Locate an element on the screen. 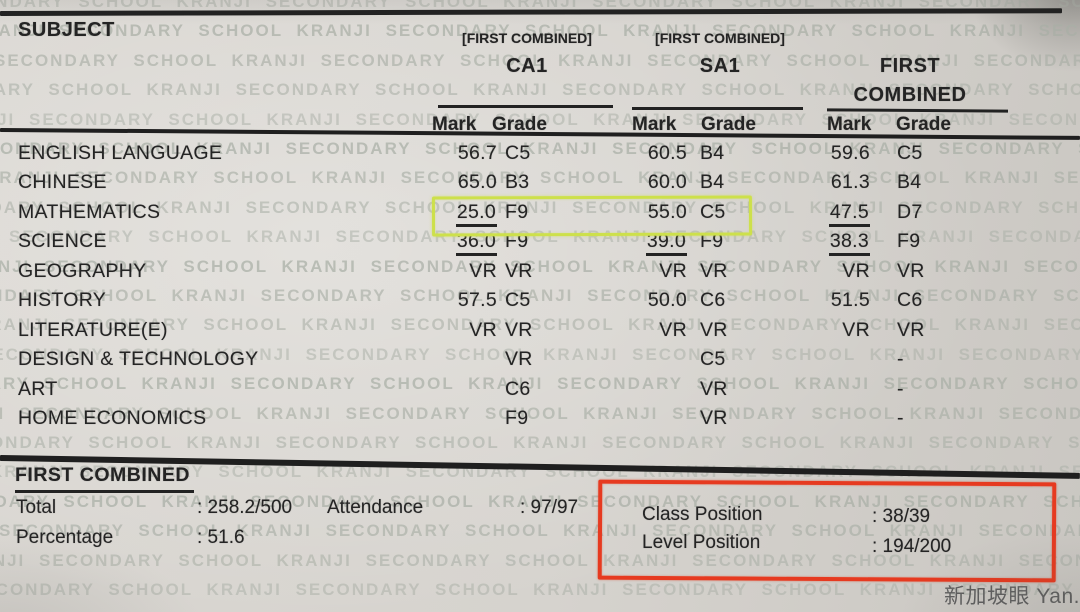 The height and width of the screenshot is (612, 1080). first-combined-grade: C5 is located at coordinates (910, 153).